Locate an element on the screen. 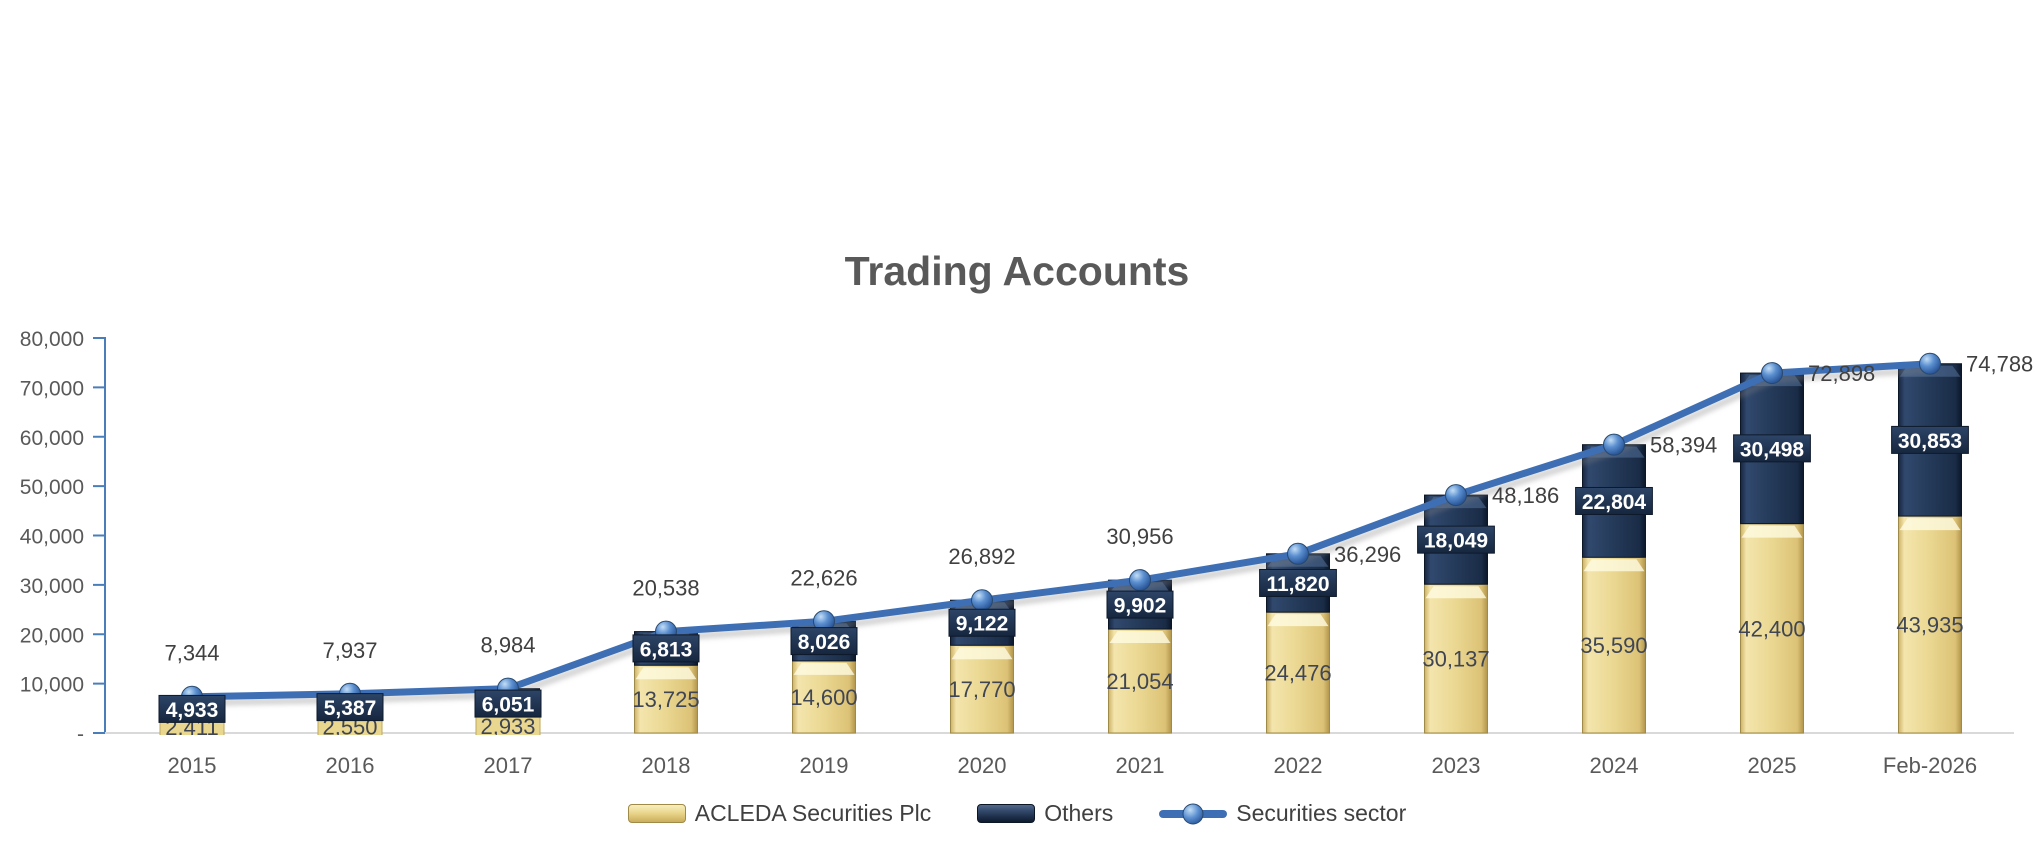  chart-title: Trading Accounts is located at coordinates (1017, 271).